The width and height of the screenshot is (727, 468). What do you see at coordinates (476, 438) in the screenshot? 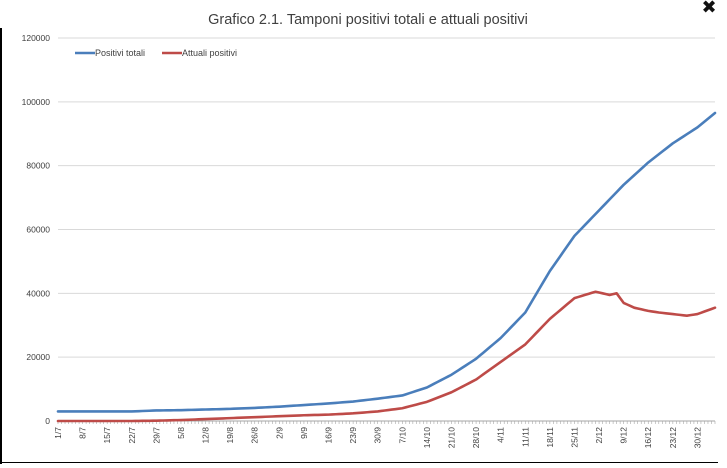
I see `x-tick-label: 28/10` at bounding box center [476, 438].